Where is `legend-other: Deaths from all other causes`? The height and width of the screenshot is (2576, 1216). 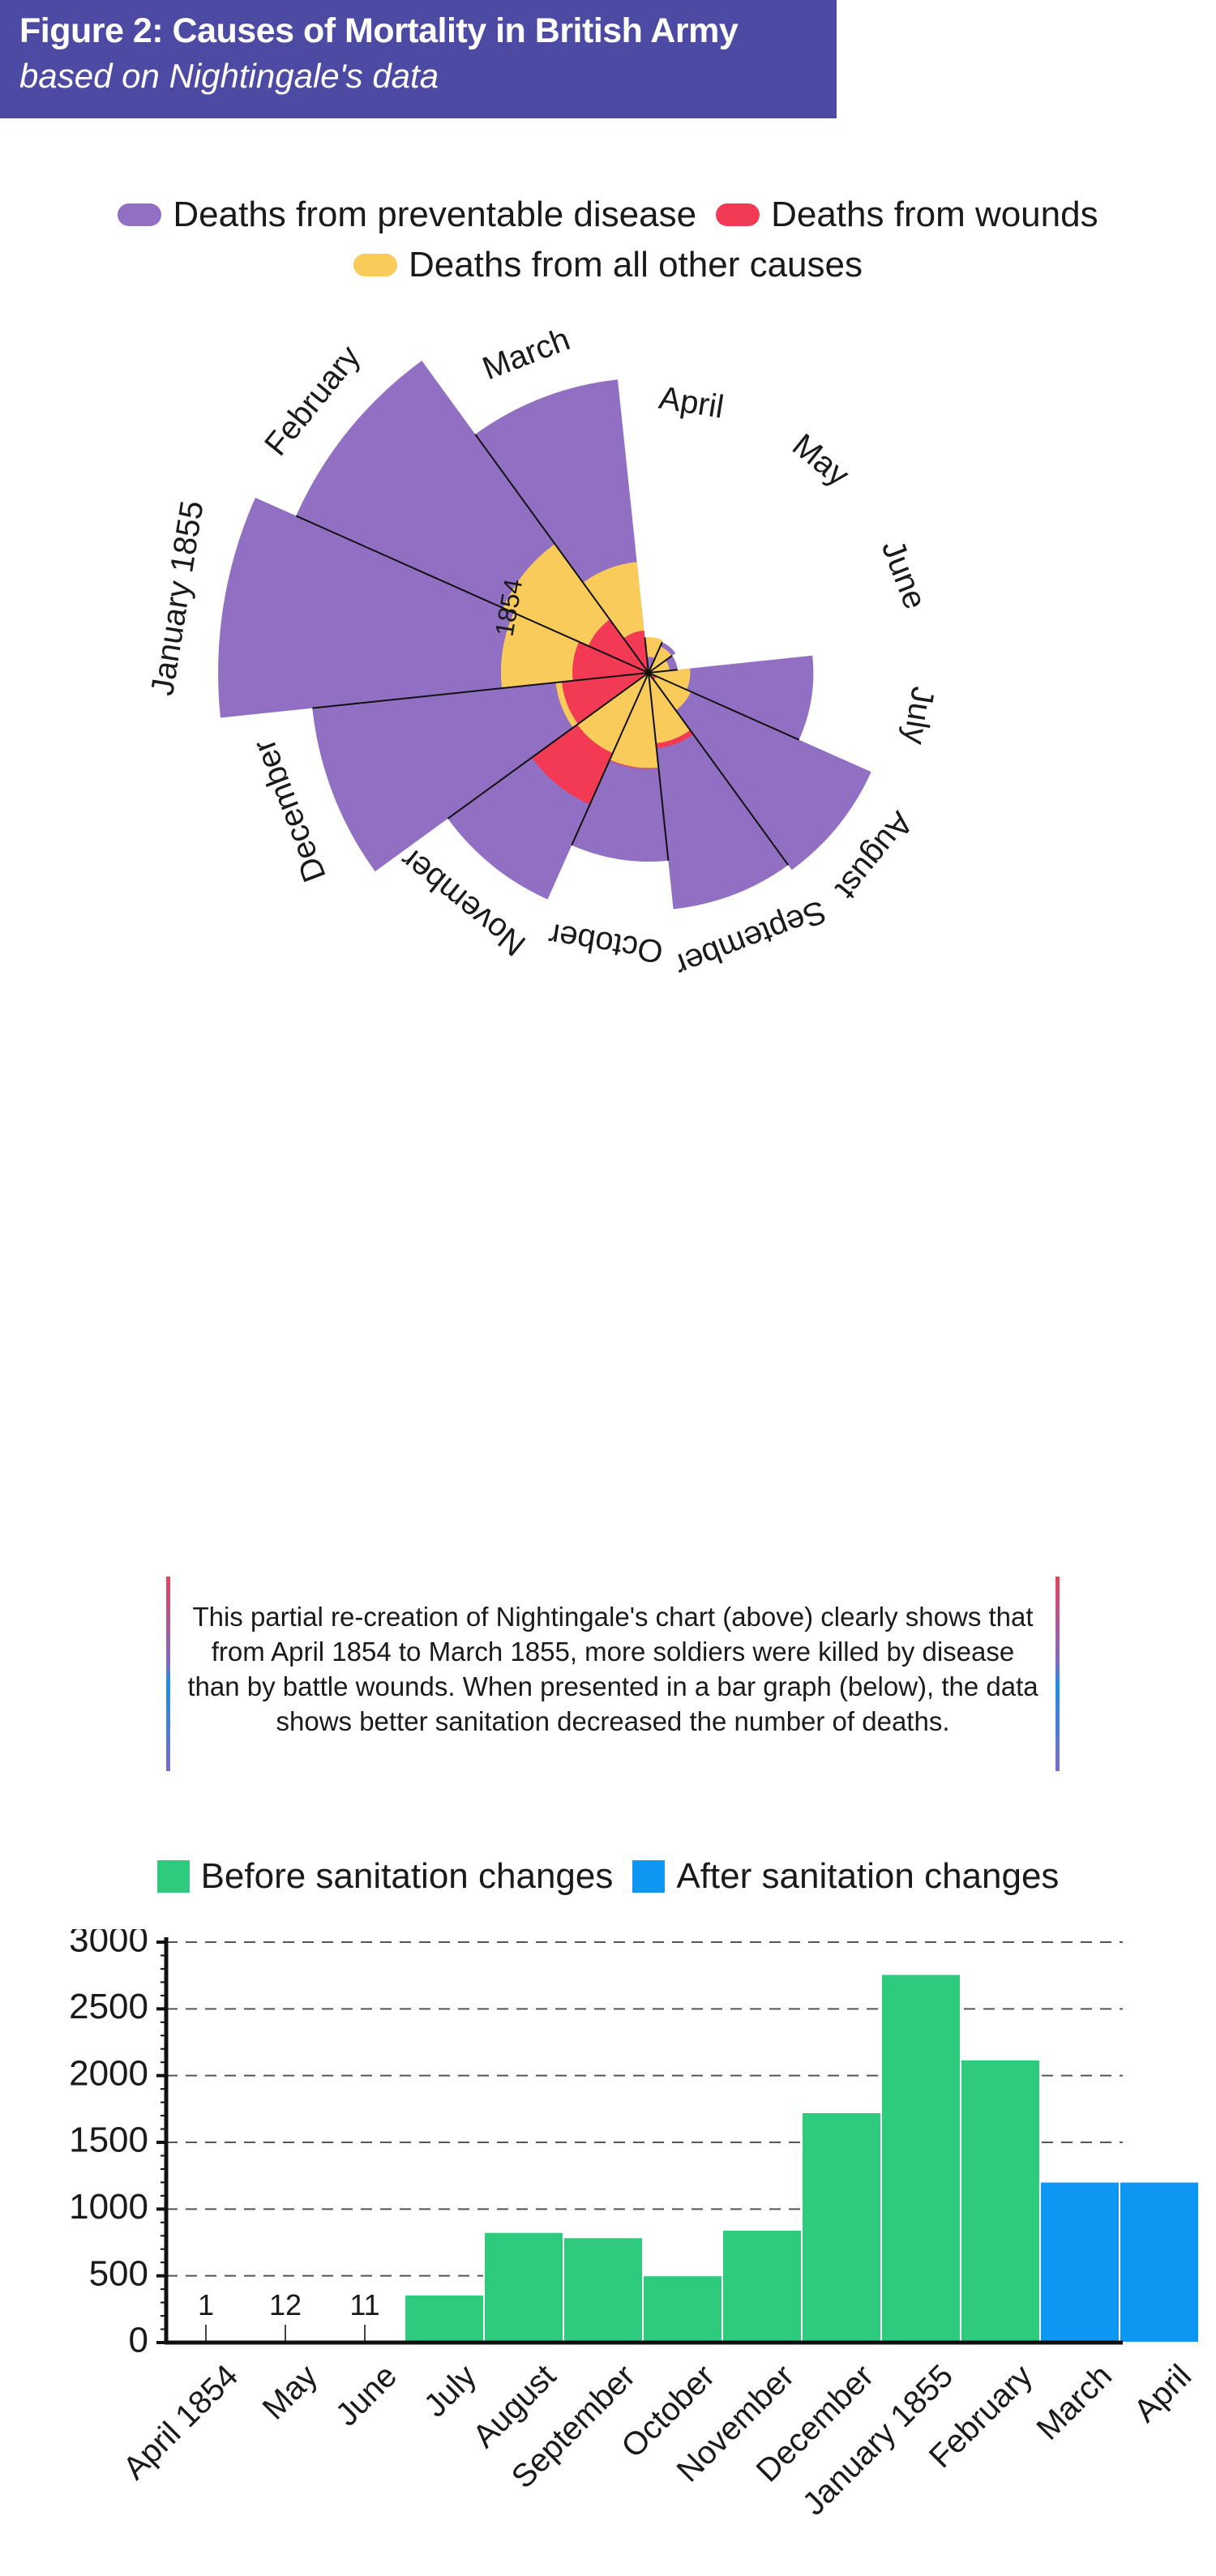 legend-other: Deaths from all other causes is located at coordinates (608, 265).